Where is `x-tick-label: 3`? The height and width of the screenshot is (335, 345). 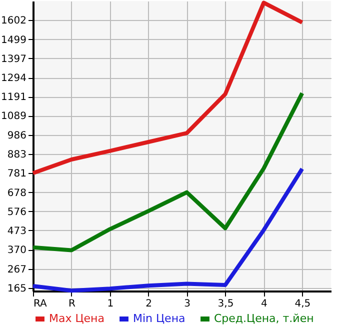
x-tick-label: 3 is located at coordinates (187, 304).